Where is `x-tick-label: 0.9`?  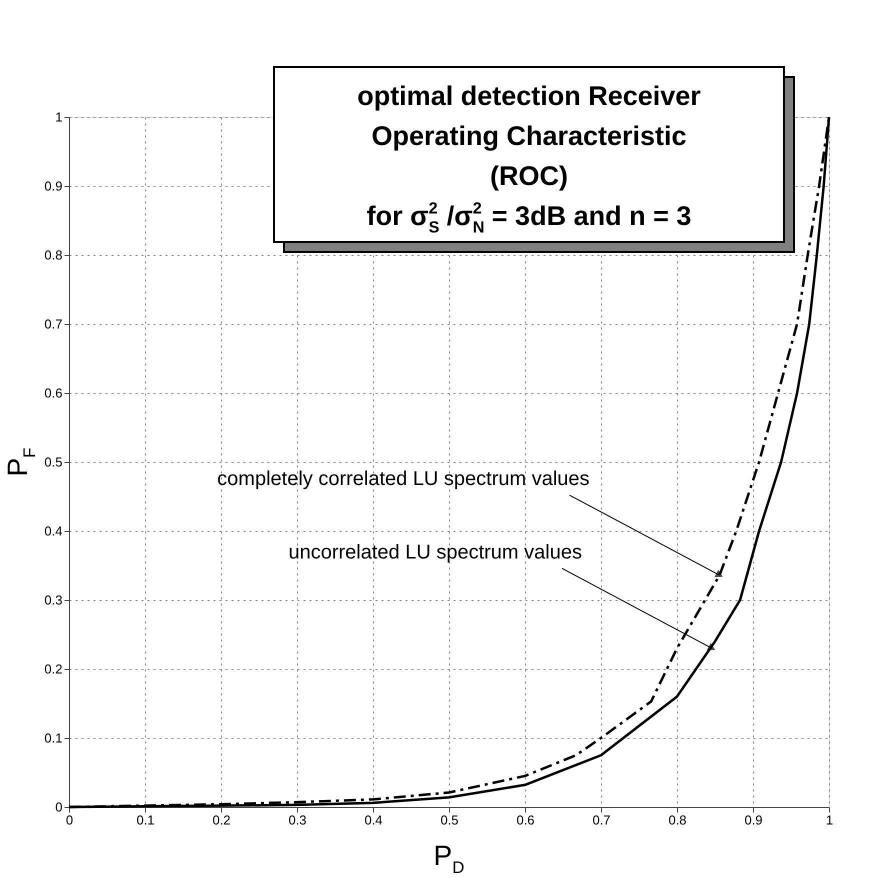
x-tick-label: 0.9 is located at coordinates (753, 820).